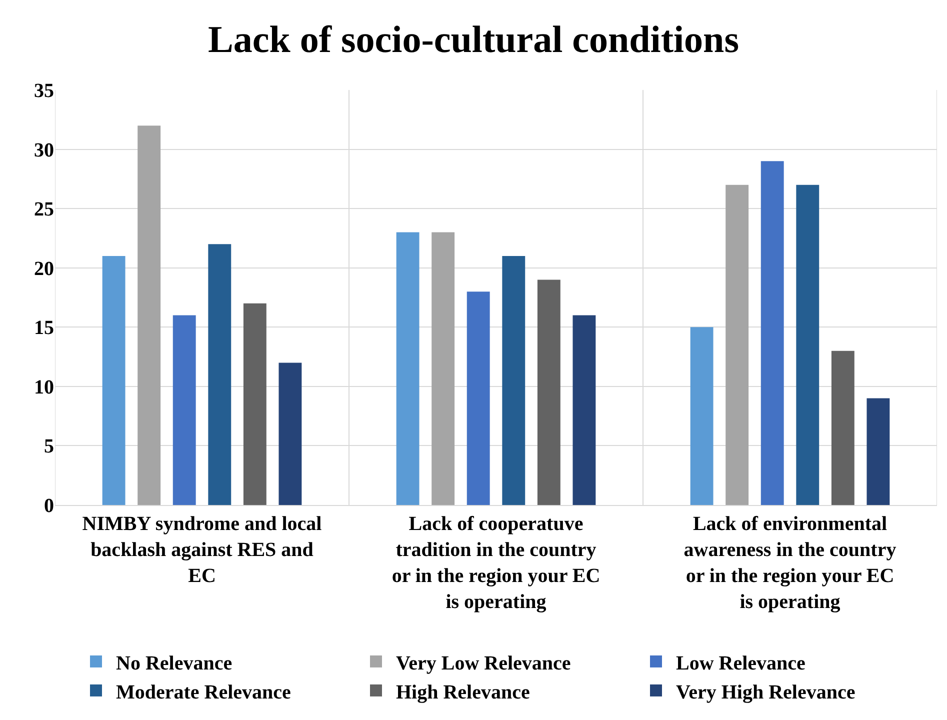 This screenshot has width=947, height=720. I want to click on y-tick-label: 25, so click(44, 209).